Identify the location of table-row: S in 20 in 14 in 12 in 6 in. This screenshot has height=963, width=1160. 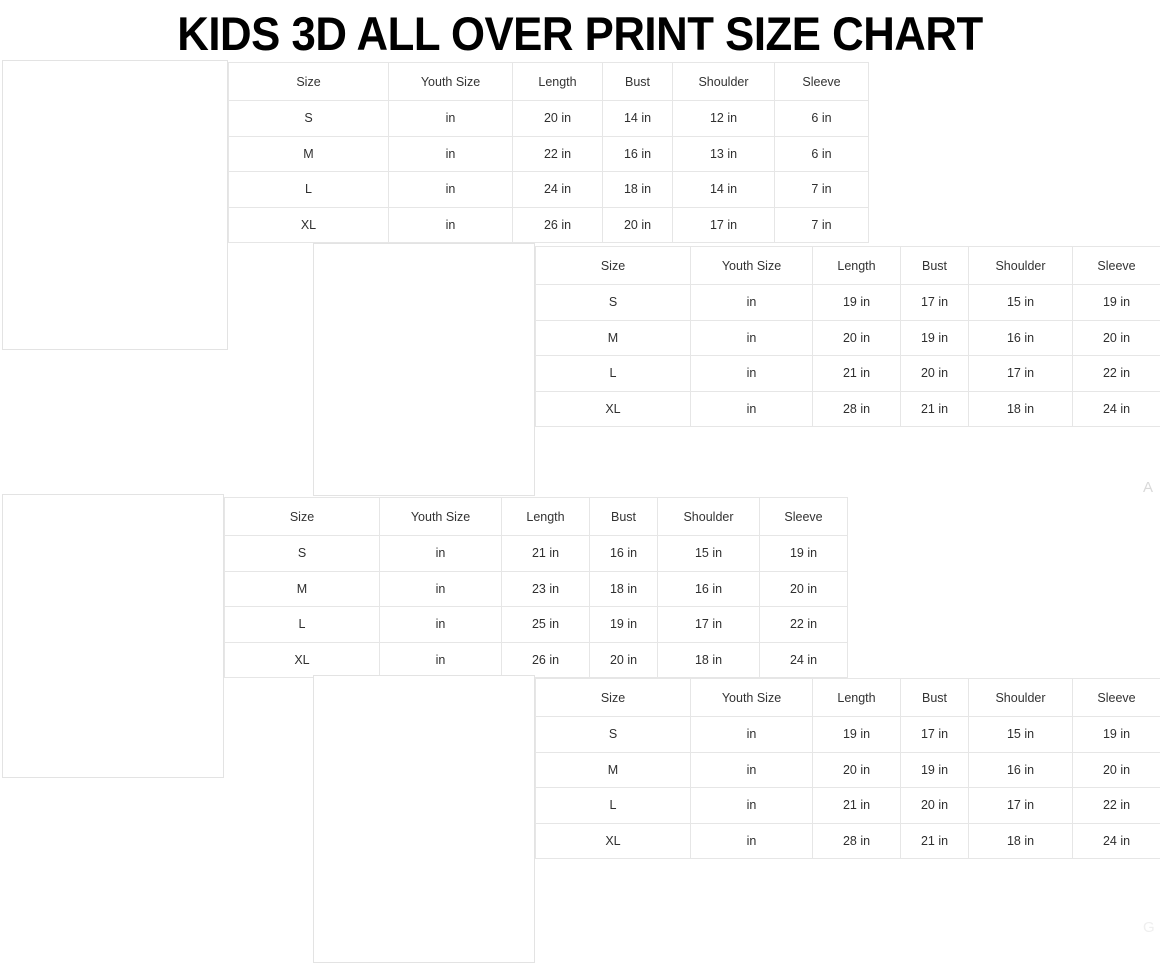
(548, 118).